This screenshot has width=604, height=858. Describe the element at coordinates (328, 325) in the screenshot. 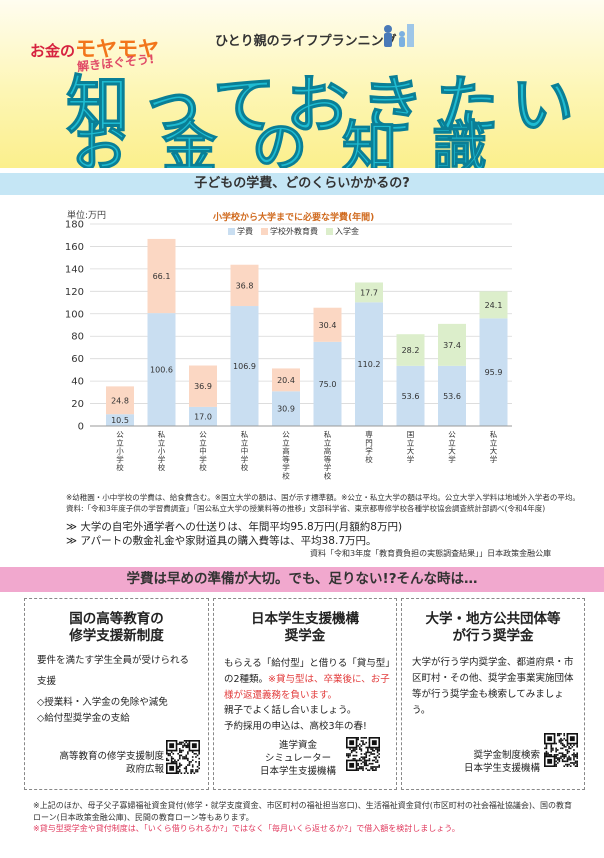

I see `data-label: 30.4` at that location.